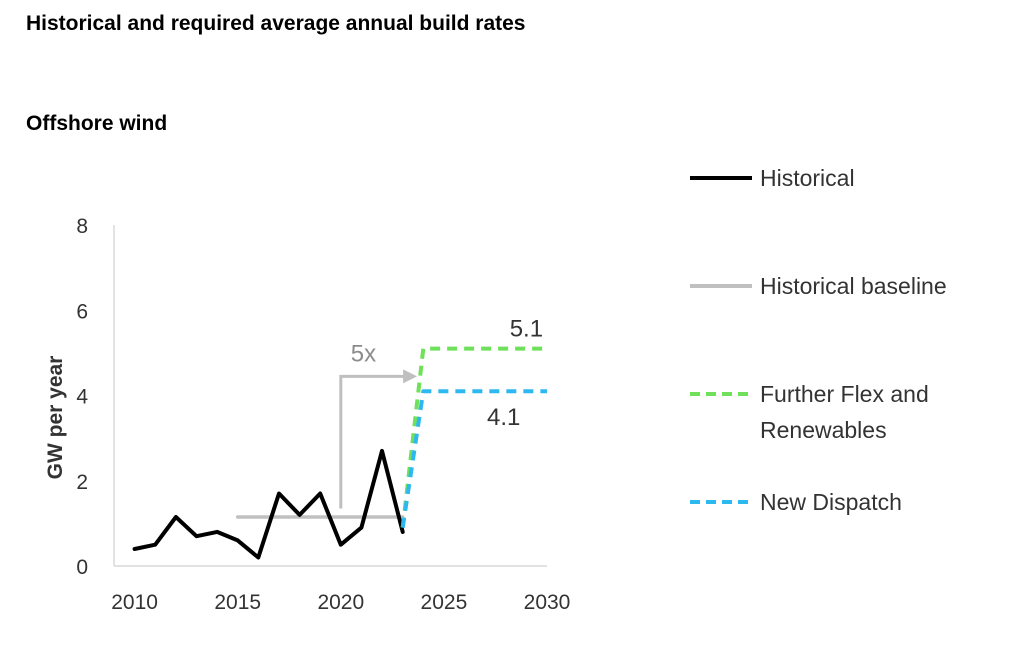 This screenshot has height=646, width=1016. What do you see at coordinates (82, 226) in the screenshot?
I see `y-tick-label: 8` at bounding box center [82, 226].